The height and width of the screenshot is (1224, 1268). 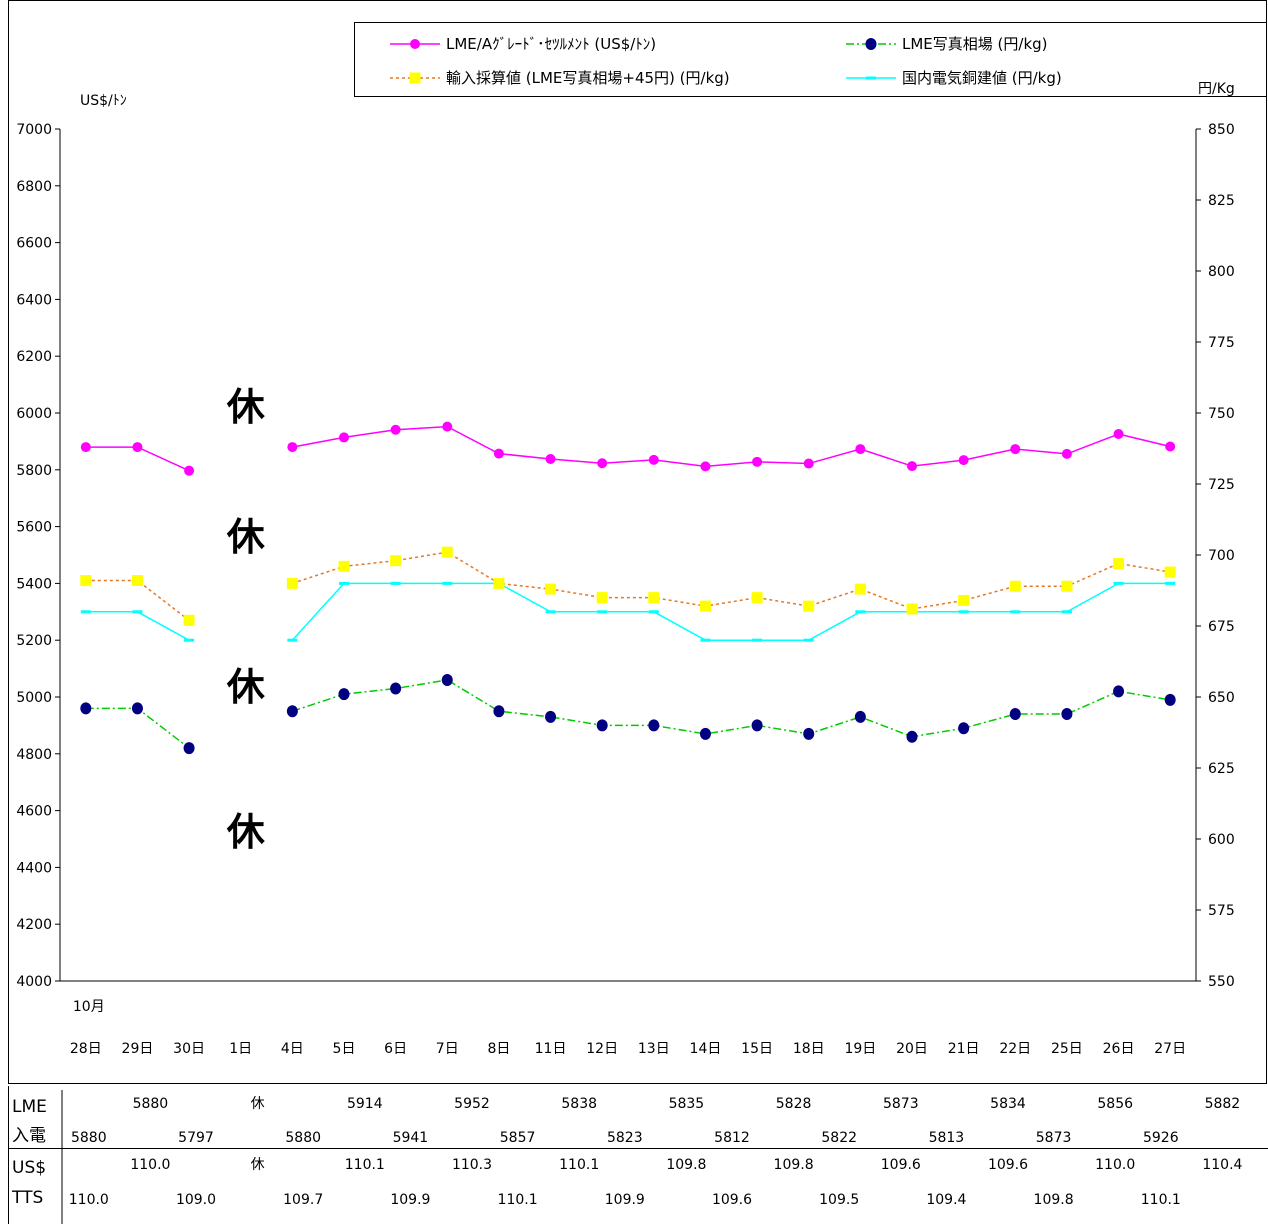 I want to click on table-cell: 110.0, so click(x=89, y=1200).